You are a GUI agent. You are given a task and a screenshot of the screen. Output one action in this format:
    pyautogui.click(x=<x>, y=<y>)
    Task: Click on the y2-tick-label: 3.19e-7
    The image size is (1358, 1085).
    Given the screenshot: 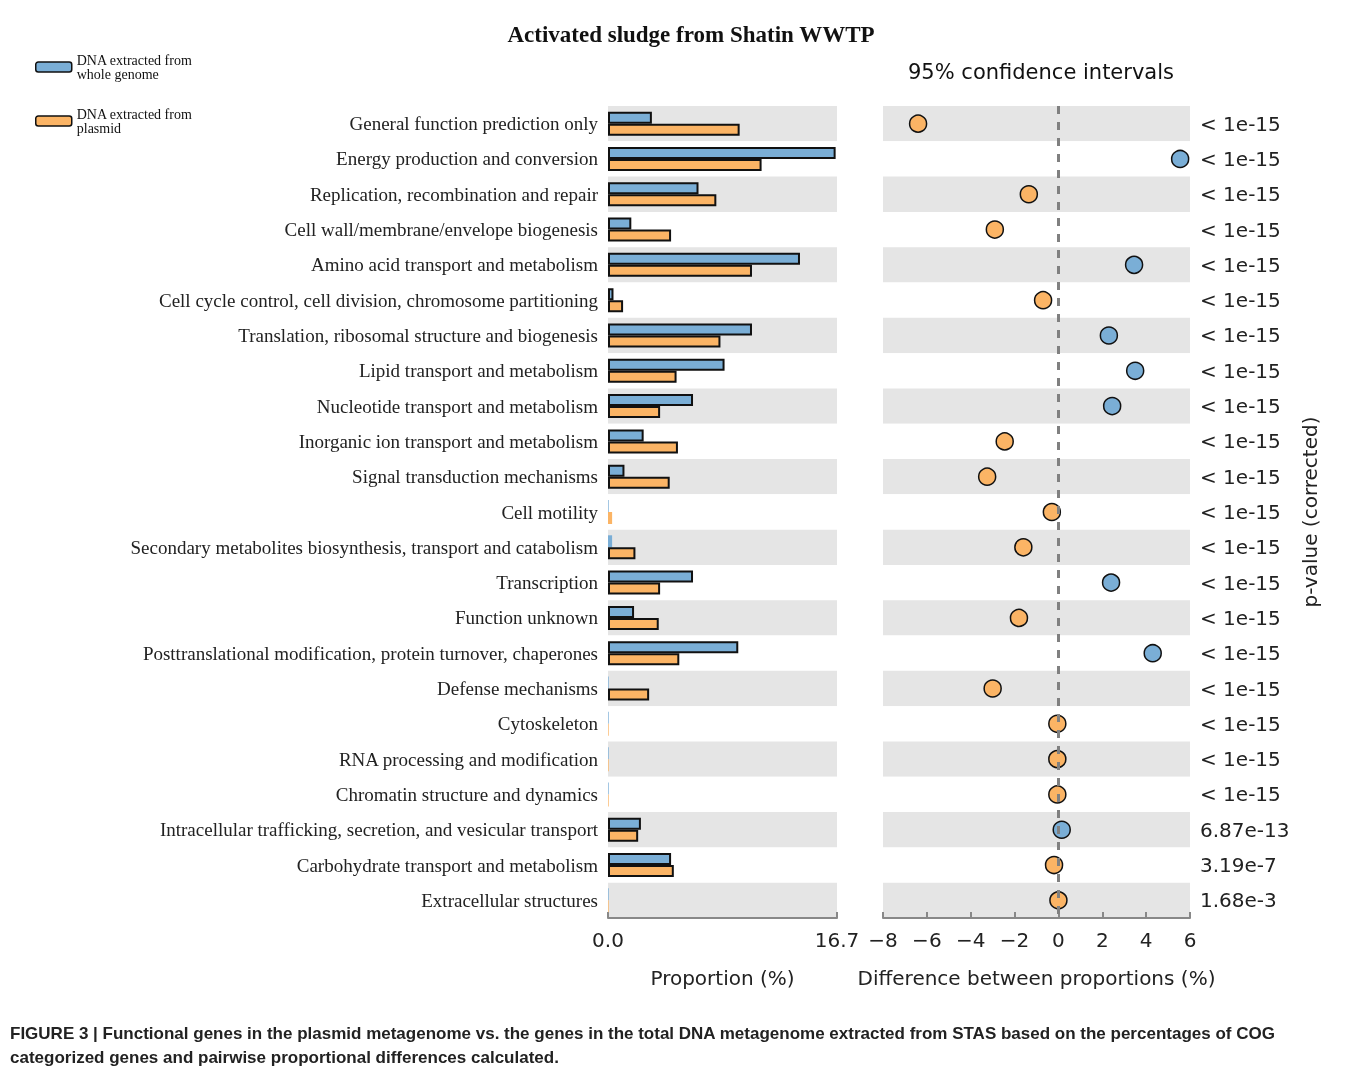 What is the action you would take?
    pyautogui.click(x=1238, y=865)
    